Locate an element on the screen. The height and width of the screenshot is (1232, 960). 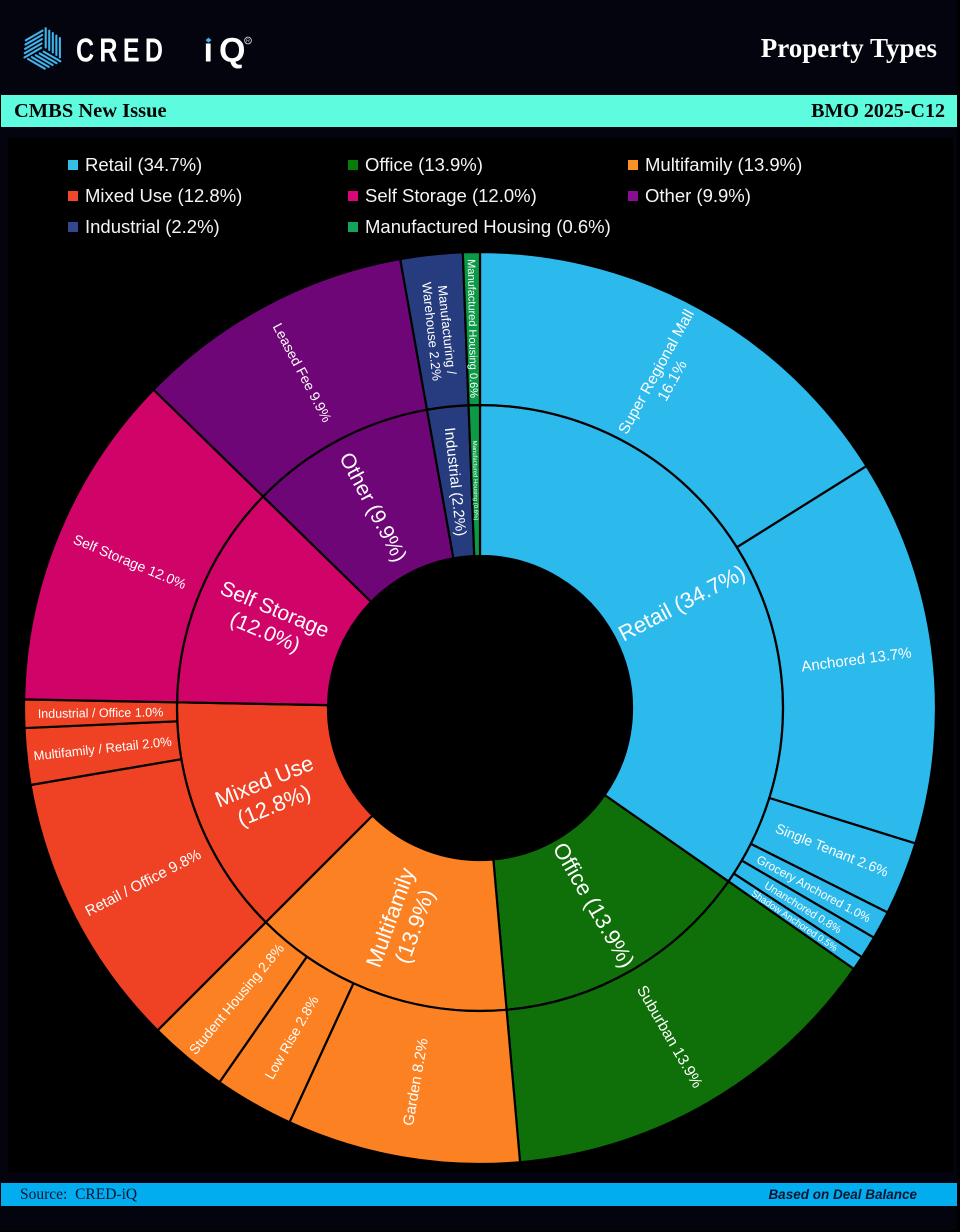
svg-text: CRED is located at coordinates (122, 50).